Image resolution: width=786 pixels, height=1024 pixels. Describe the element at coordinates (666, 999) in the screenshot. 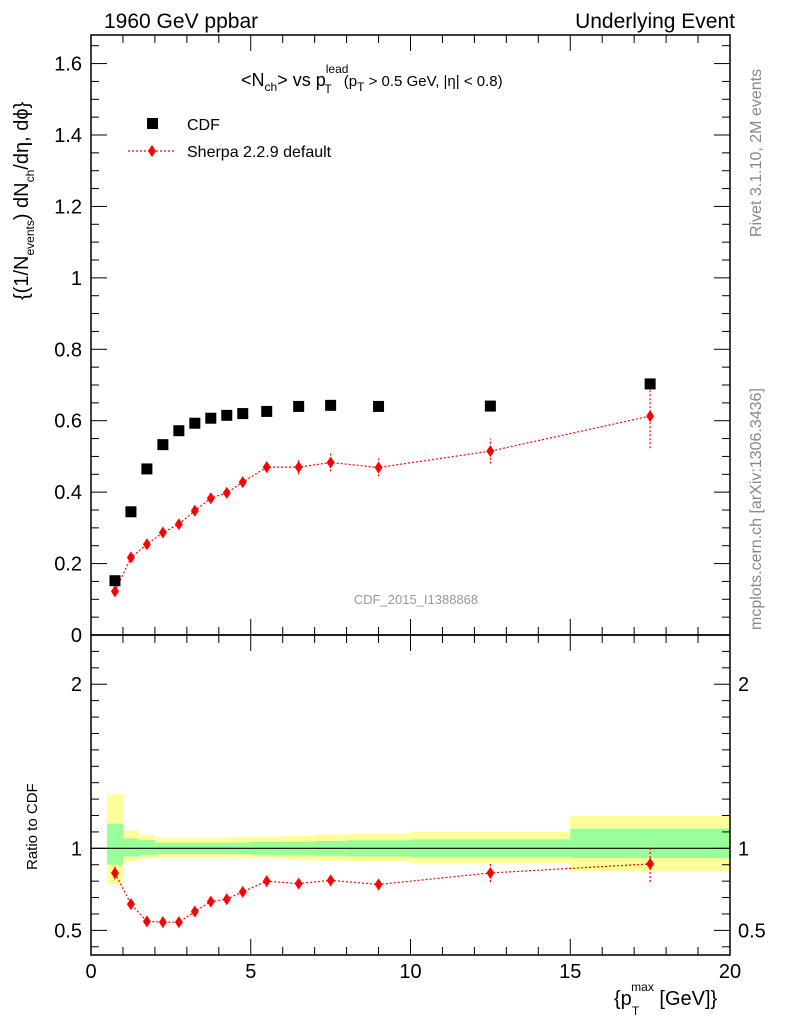

I see `x-axis-label: {pTmax [GeV]}` at that location.